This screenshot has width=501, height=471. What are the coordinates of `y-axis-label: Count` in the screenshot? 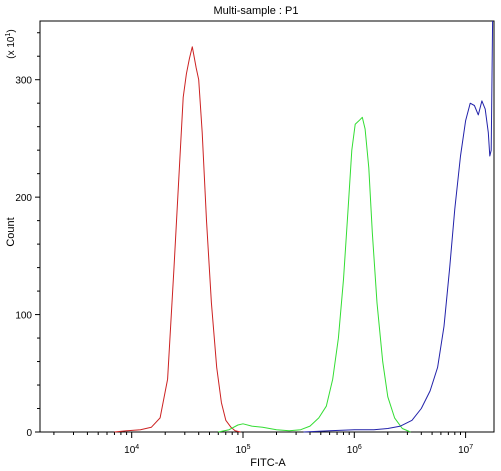 It's located at (11, 231).